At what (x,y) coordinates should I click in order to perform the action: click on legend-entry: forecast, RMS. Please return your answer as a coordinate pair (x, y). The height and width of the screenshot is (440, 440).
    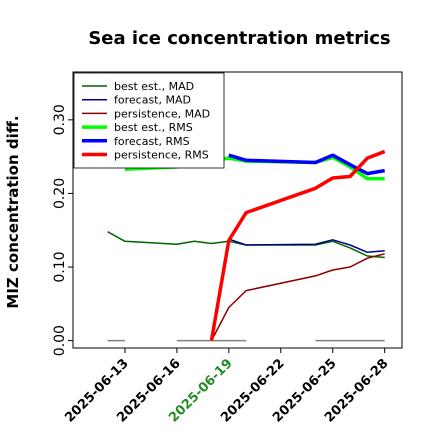
    Looking at the image, I should click on (152, 141).